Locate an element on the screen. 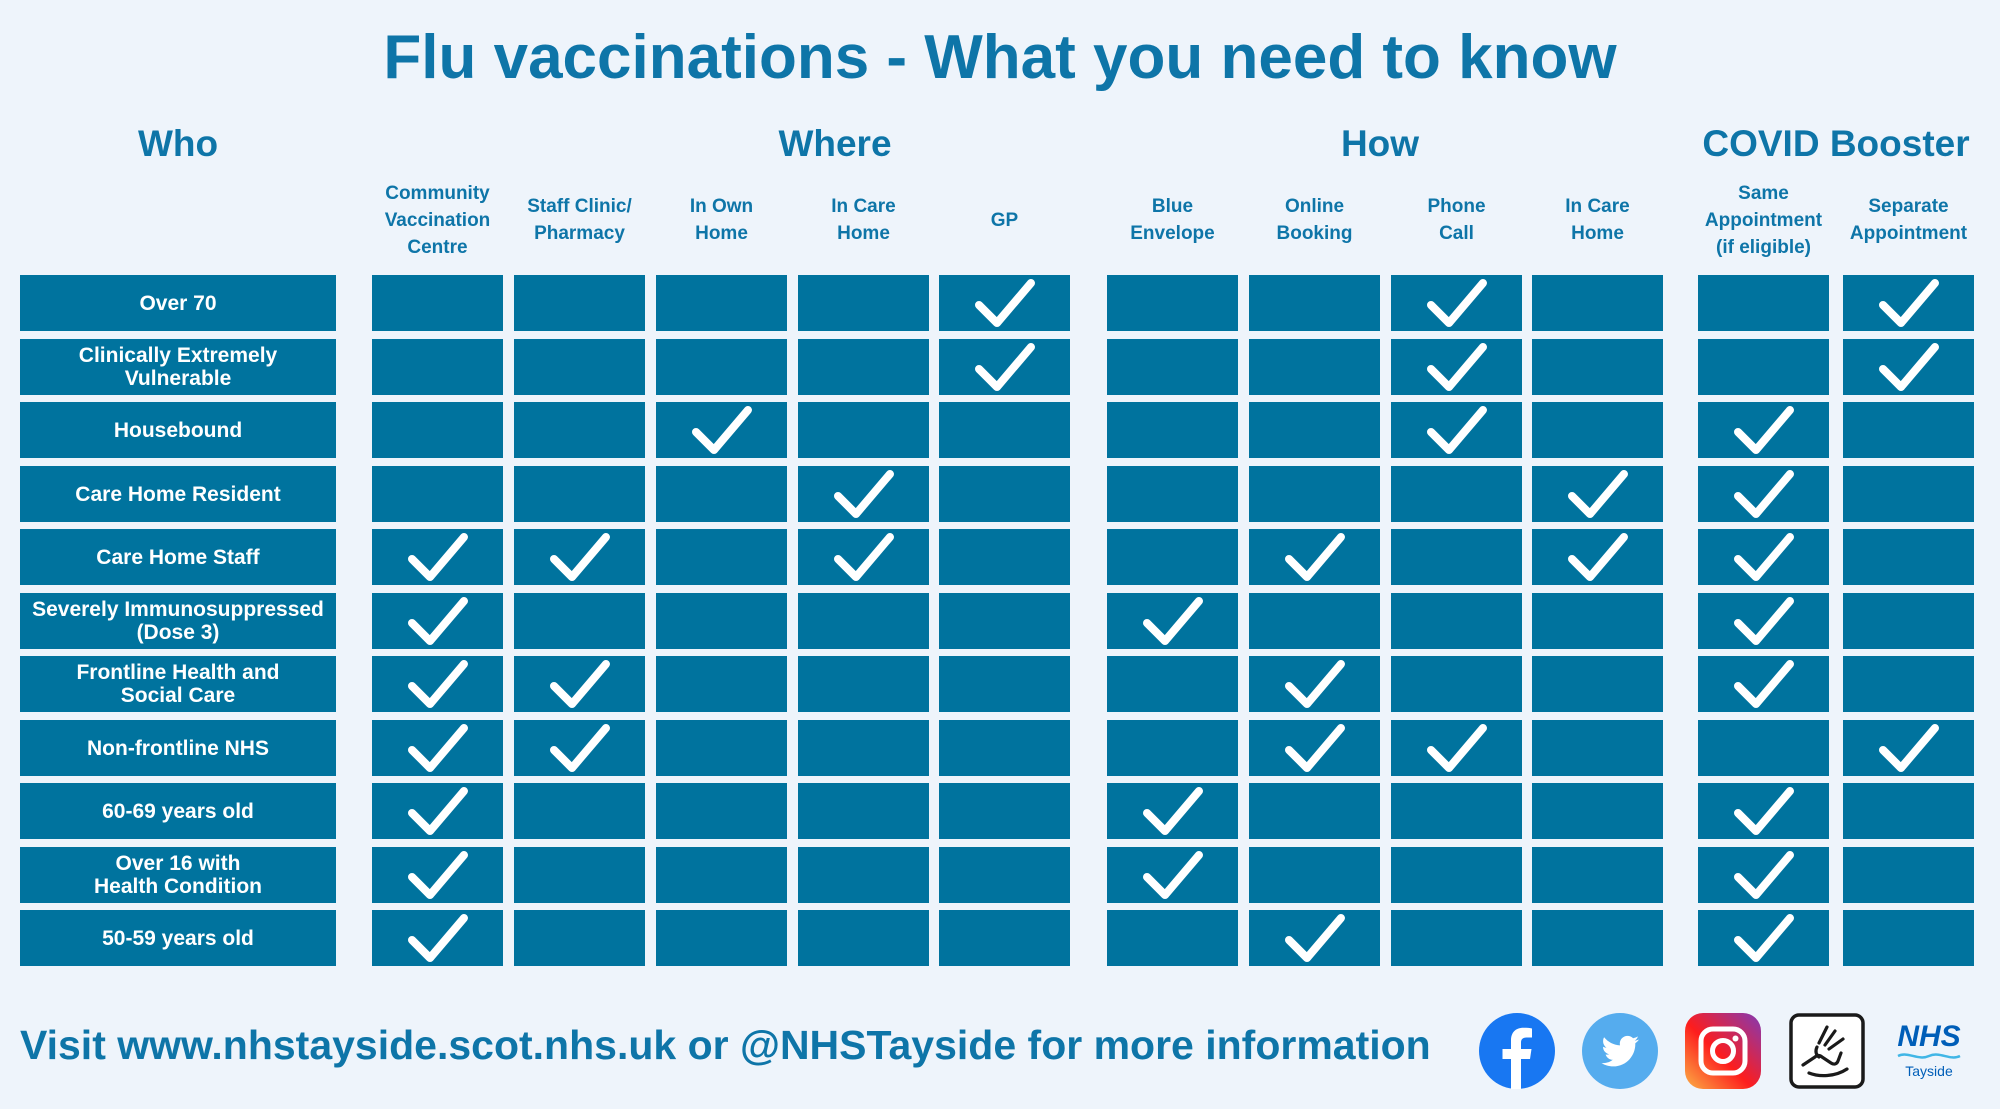 The height and width of the screenshot is (1109, 2000). column-header: Same Appointment (if eligible) is located at coordinates (1763, 220).